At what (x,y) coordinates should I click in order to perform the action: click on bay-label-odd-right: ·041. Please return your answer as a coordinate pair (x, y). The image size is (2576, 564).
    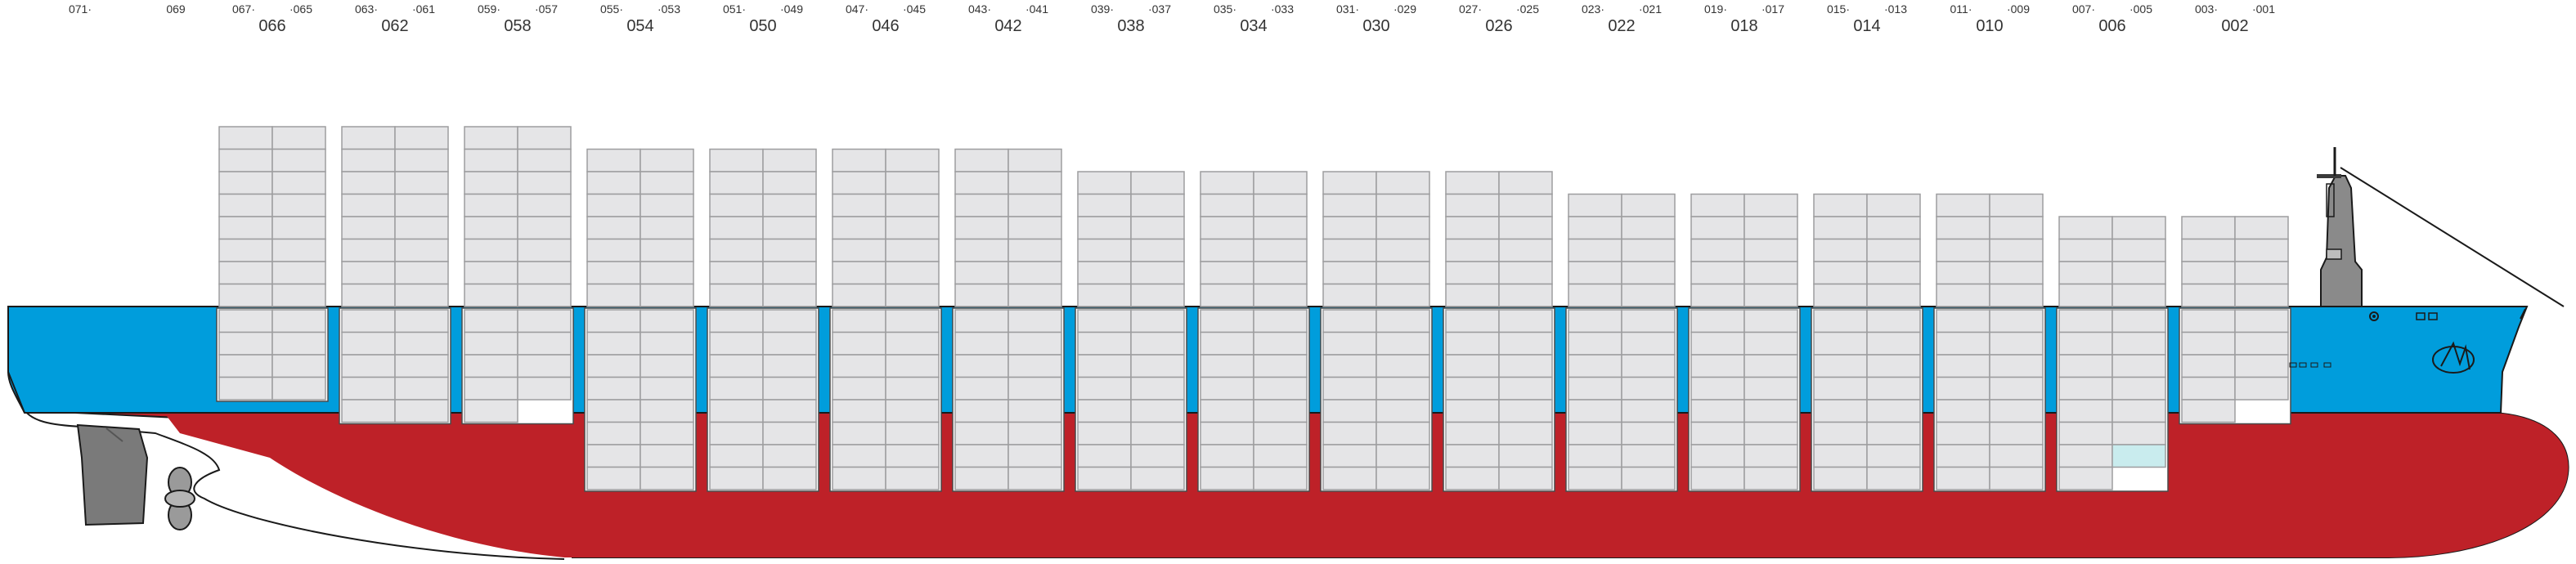
    Looking at the image, I should click on (1036, 9).